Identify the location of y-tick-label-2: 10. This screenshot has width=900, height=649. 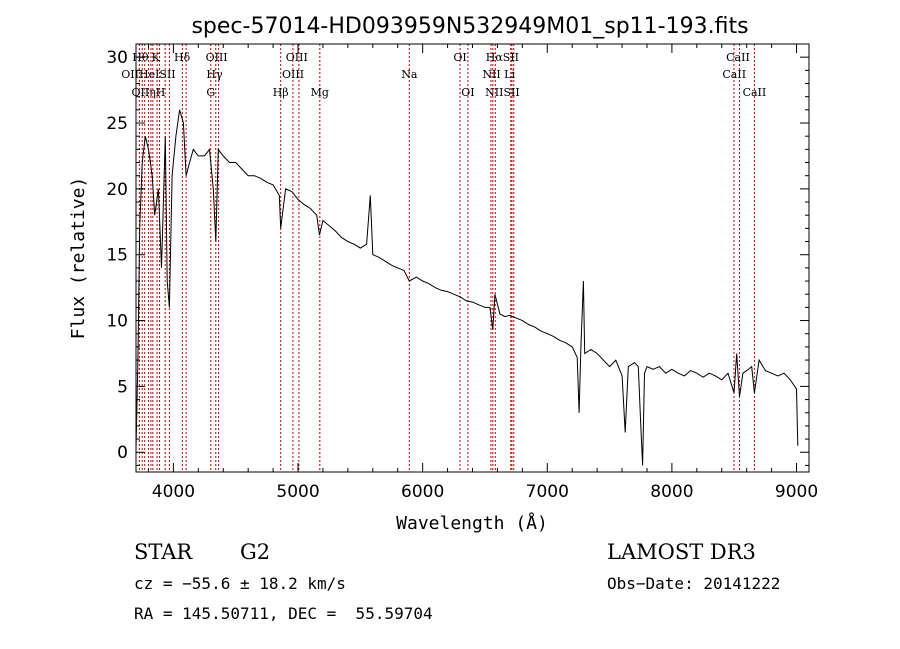
(117, 322).